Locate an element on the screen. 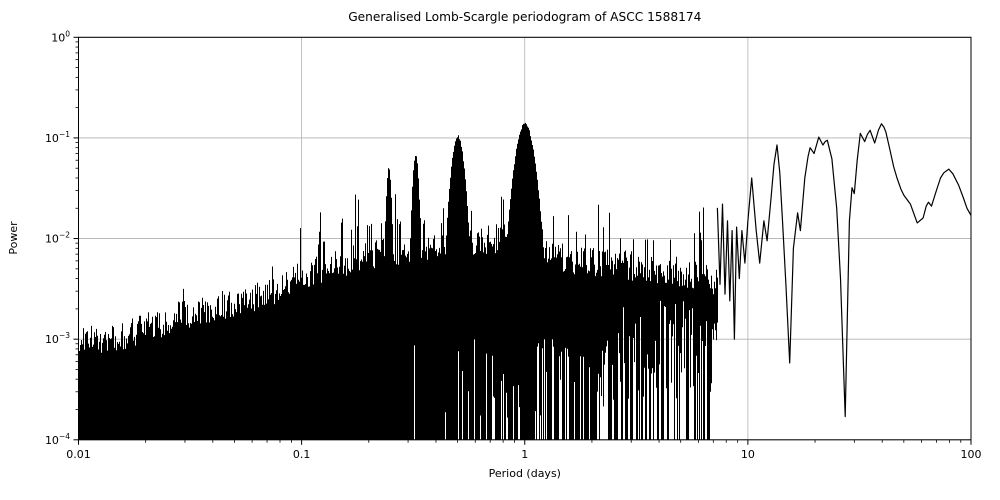 This screenshot has width=1000, height=500. svg-text: 10 is located at coordinates (748, 454).